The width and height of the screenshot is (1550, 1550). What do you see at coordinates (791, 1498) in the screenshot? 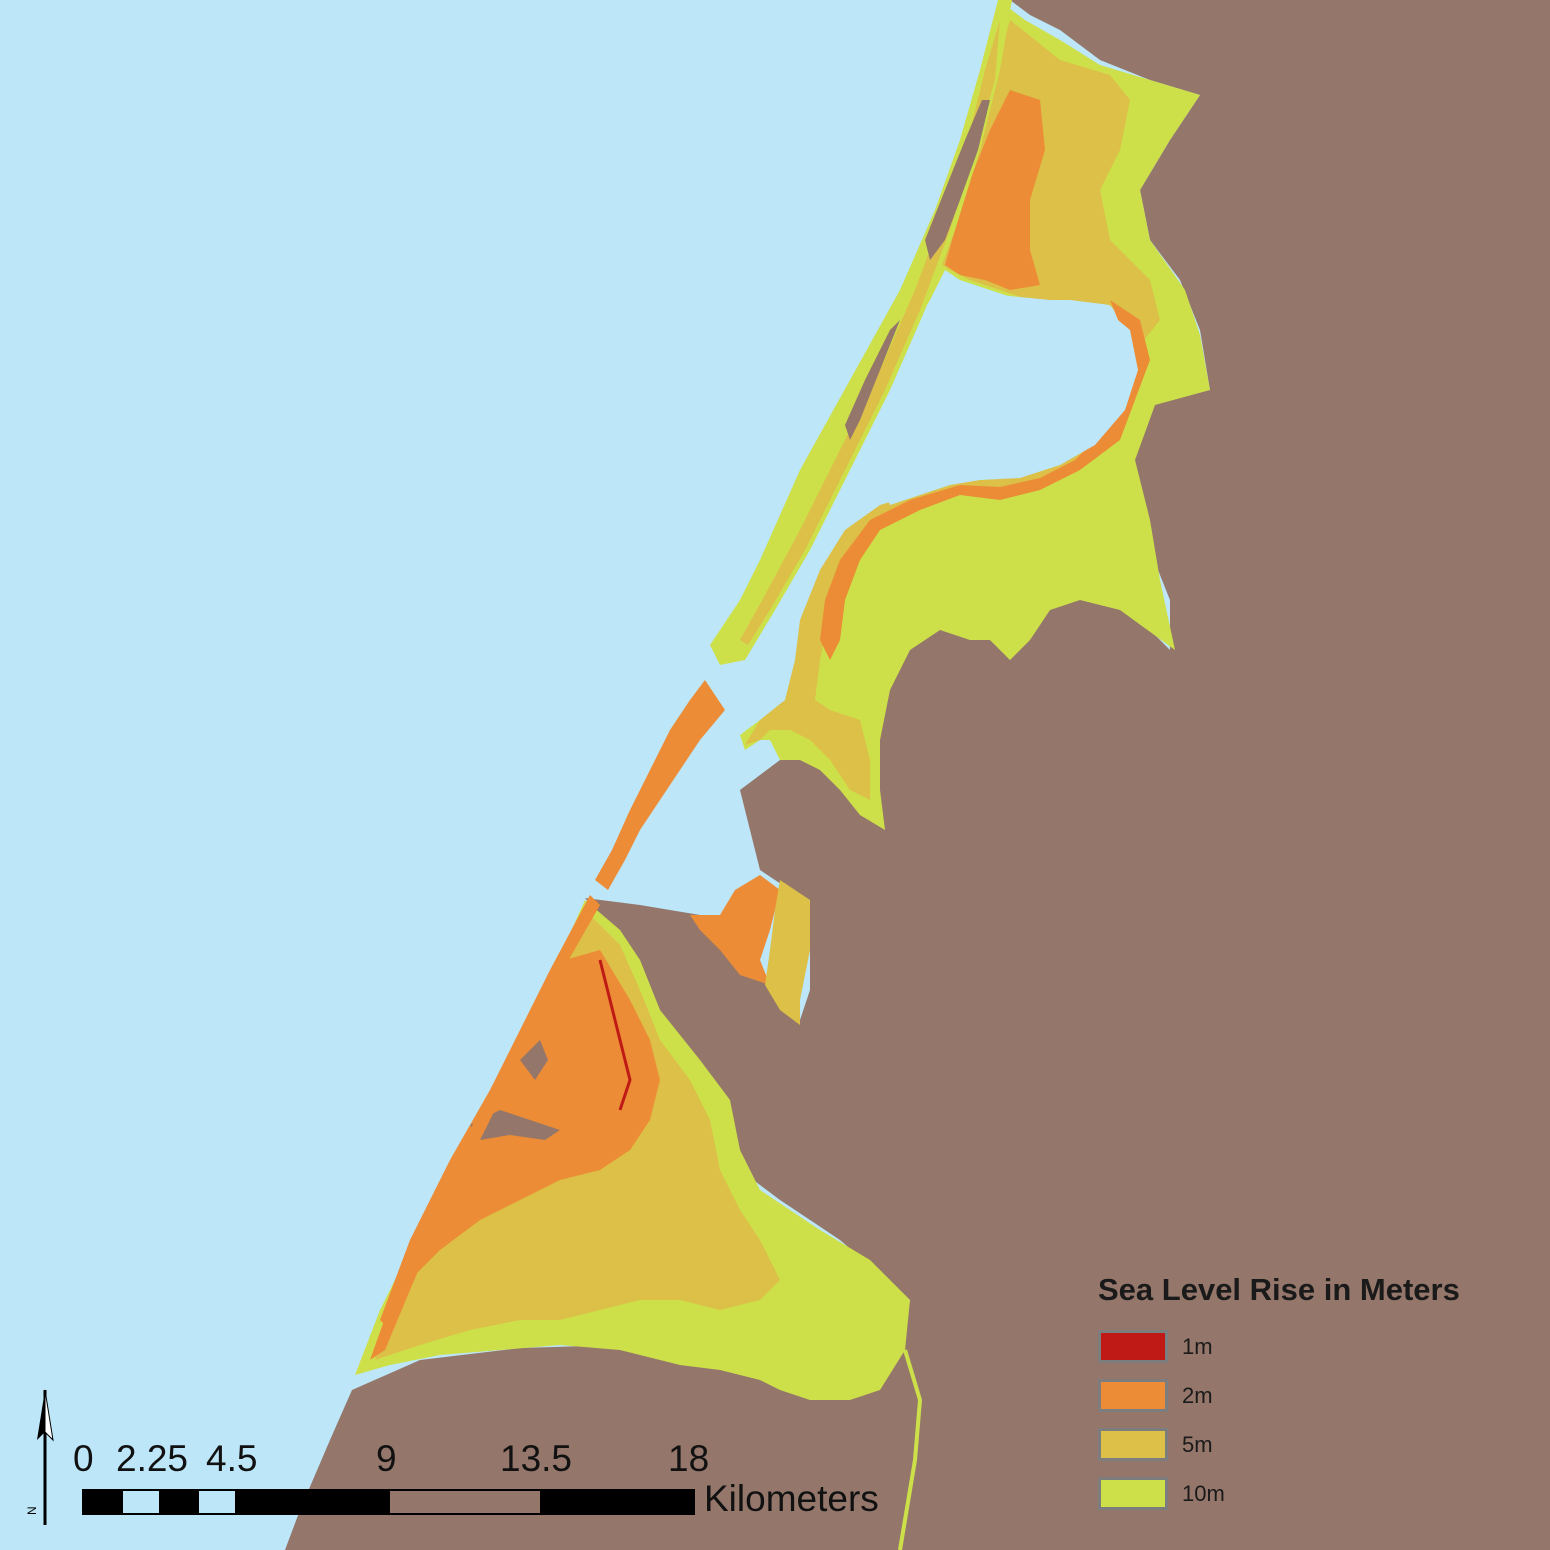
I see `scale-units: Kilometers` at bounding box center [791, 1498].